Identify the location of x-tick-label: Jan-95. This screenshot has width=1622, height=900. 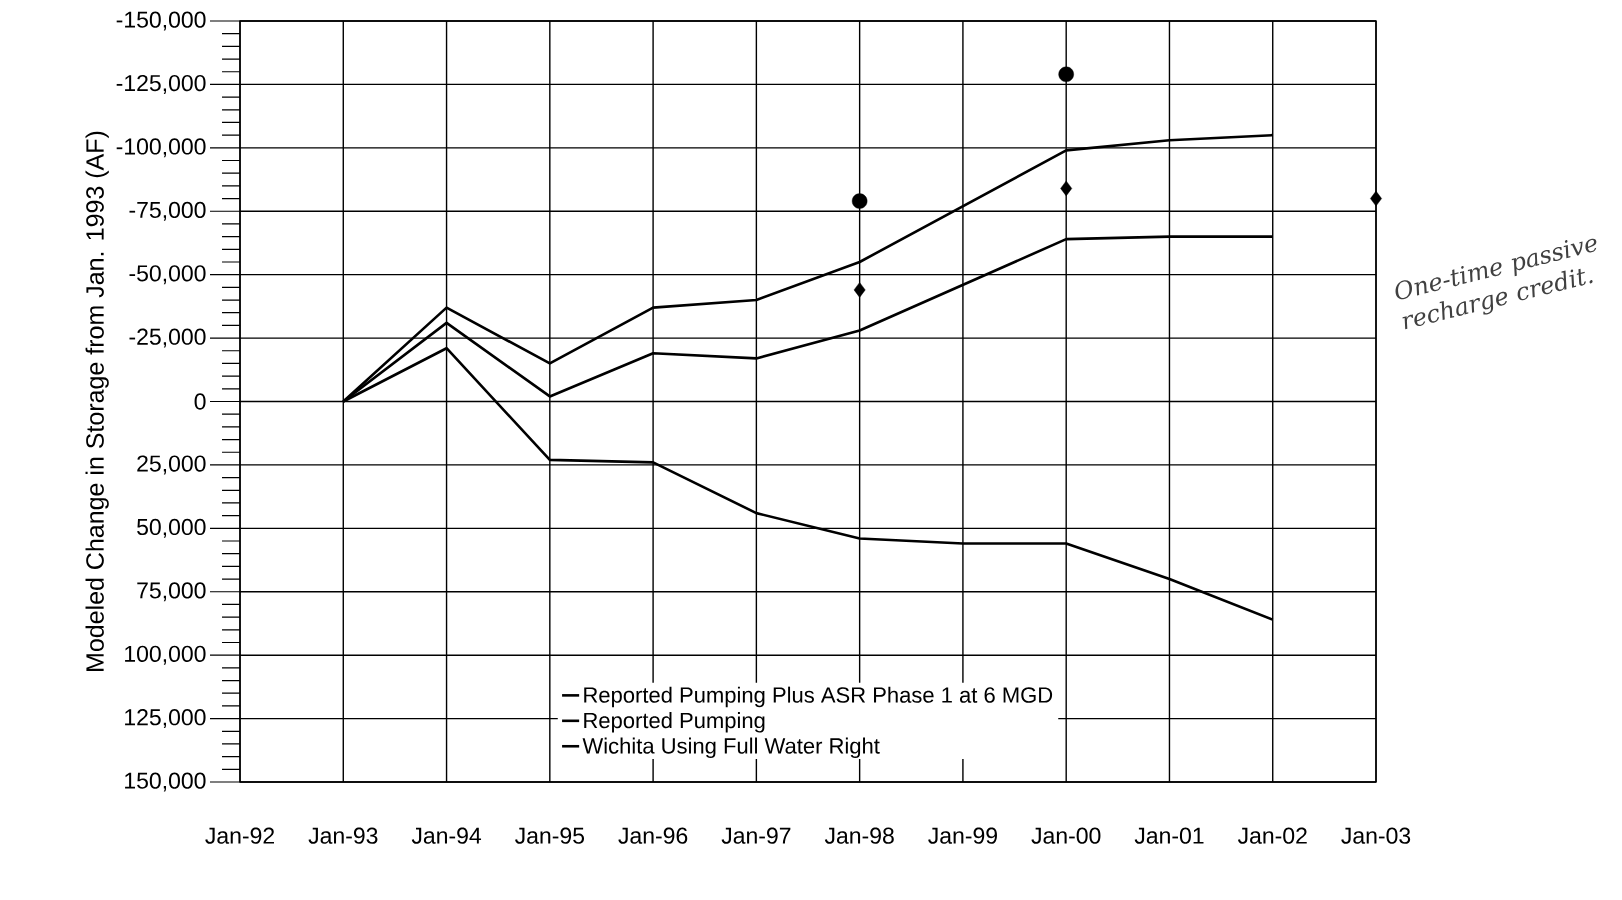
(550, 835).